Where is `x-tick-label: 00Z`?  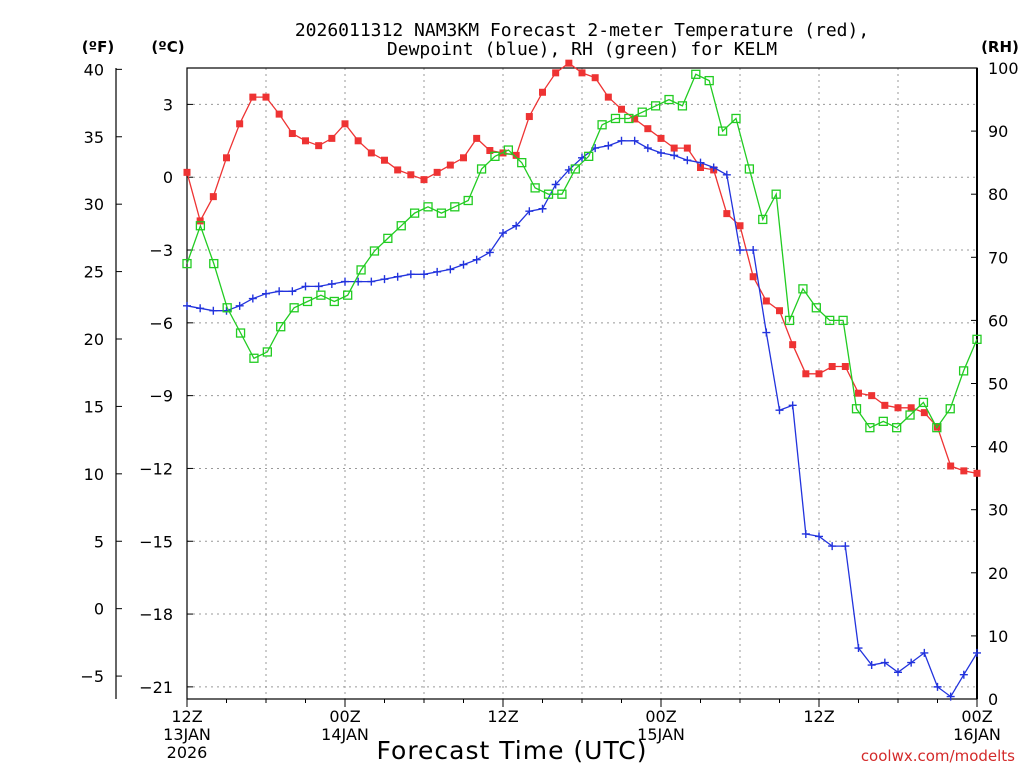
x-tick-label: 00Z is located at coordinates (660, 716).